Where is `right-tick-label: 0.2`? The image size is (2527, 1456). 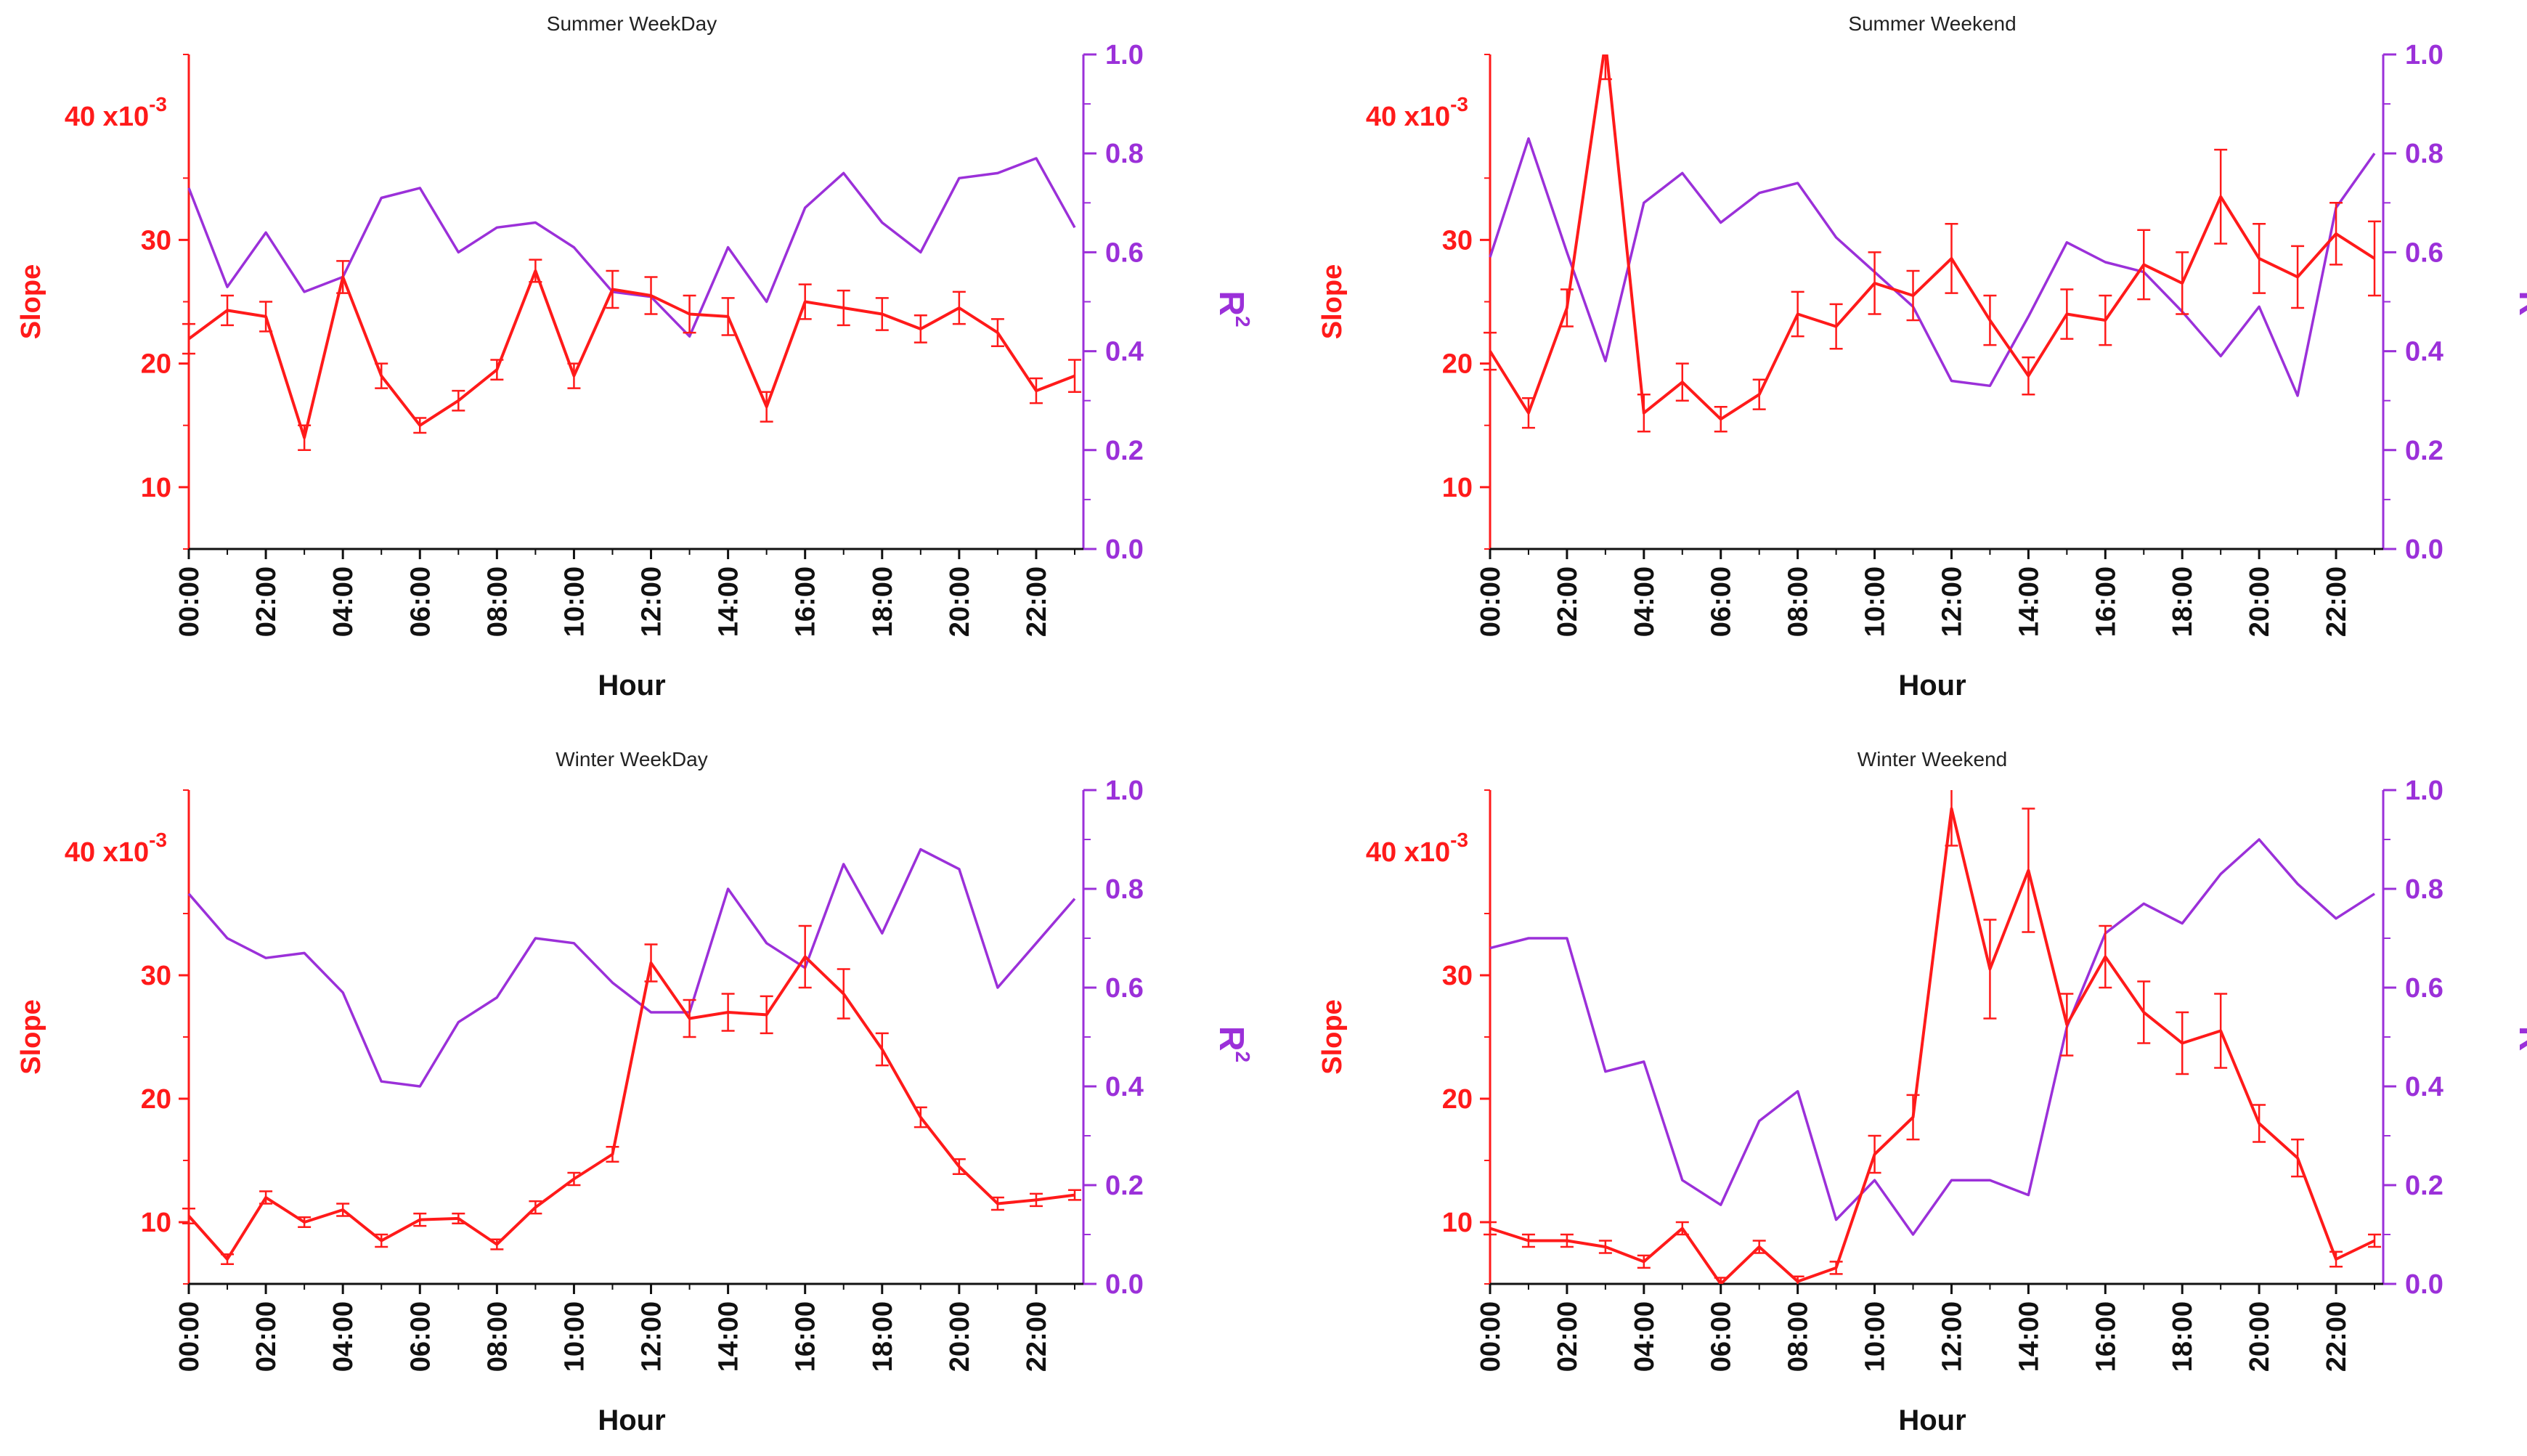
right-tick-label: 0.2 is located at coordinates (1125, 1186).